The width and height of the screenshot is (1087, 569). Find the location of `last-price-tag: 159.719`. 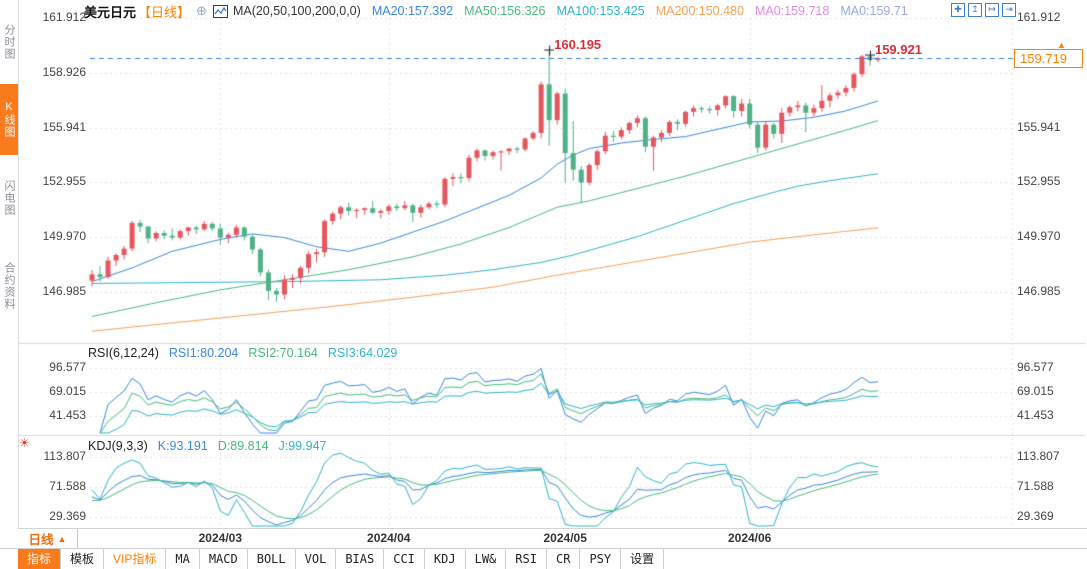

last-price-tag: 159.719 is located at coordinates (1048, 58).